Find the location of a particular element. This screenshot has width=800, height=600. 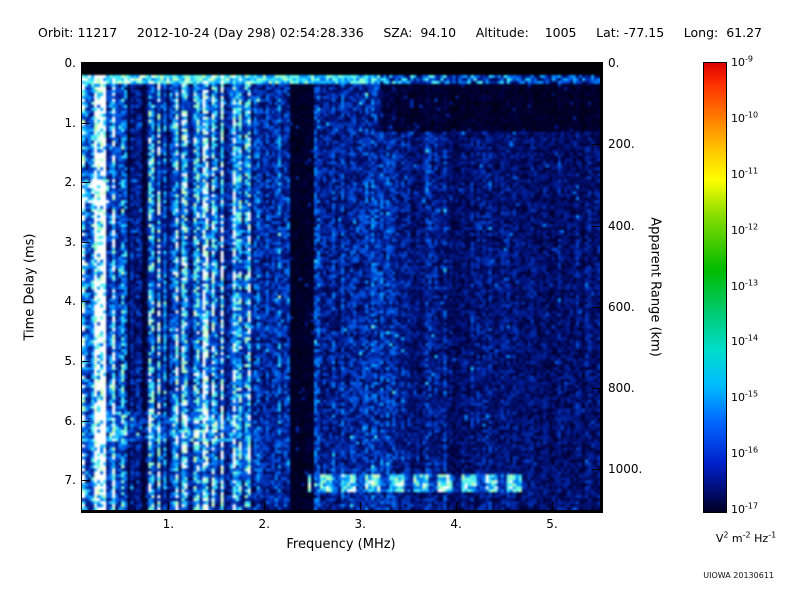

y-tick-label: 5. is located at coordinates (70, 361).